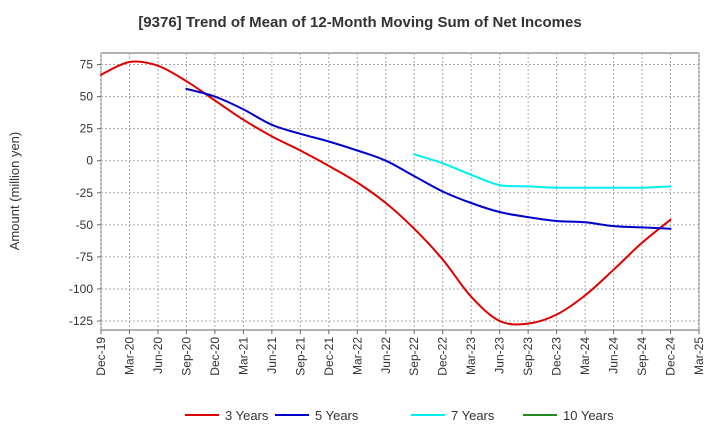  Describe the element at coordinates (585, 356) in the screenshot. I see `x-tick-label: Mar-24` at that location.